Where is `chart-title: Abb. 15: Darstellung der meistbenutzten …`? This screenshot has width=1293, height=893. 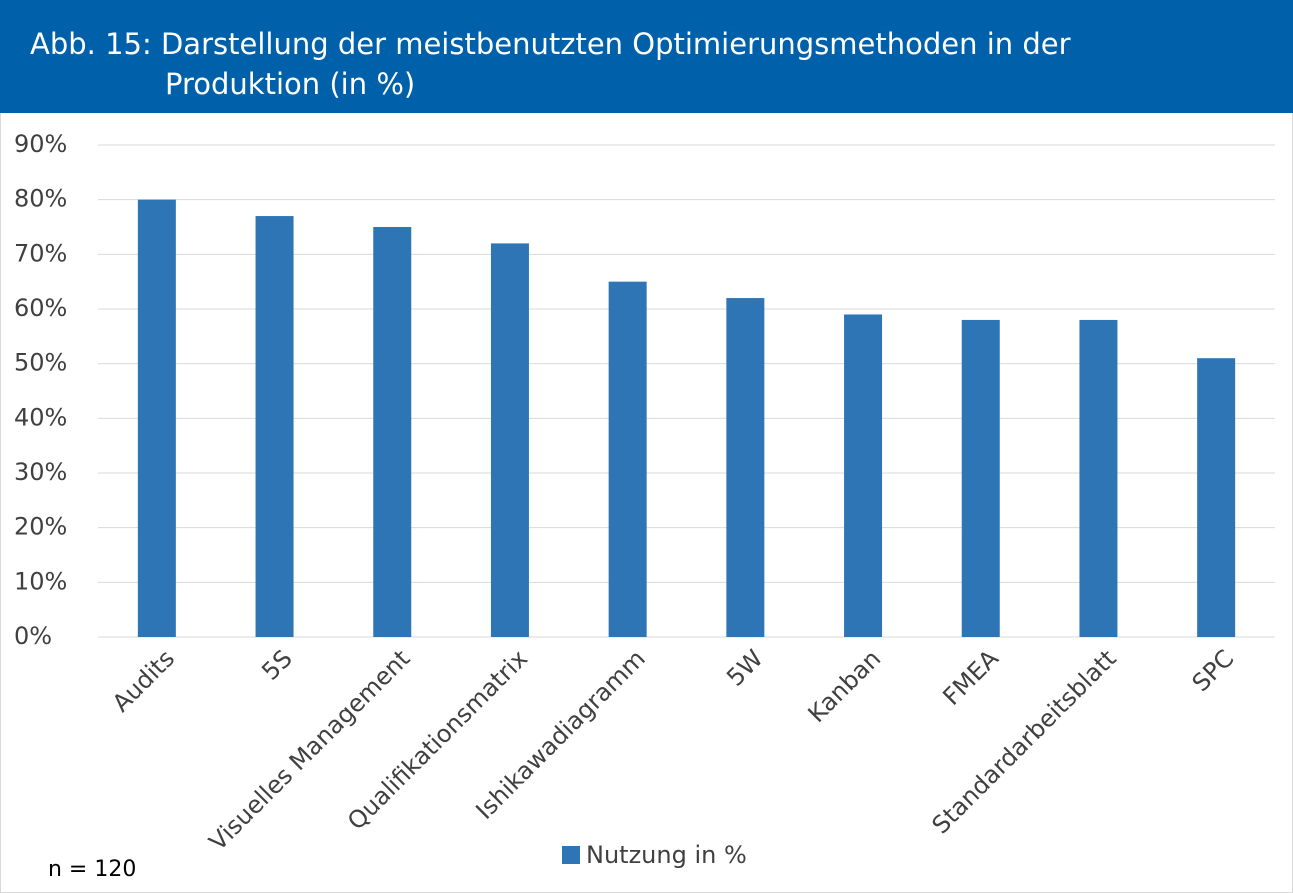 chart-title: Abb. 15: Darstellung der meistbenutzten … is located at coordinates (646, 56).